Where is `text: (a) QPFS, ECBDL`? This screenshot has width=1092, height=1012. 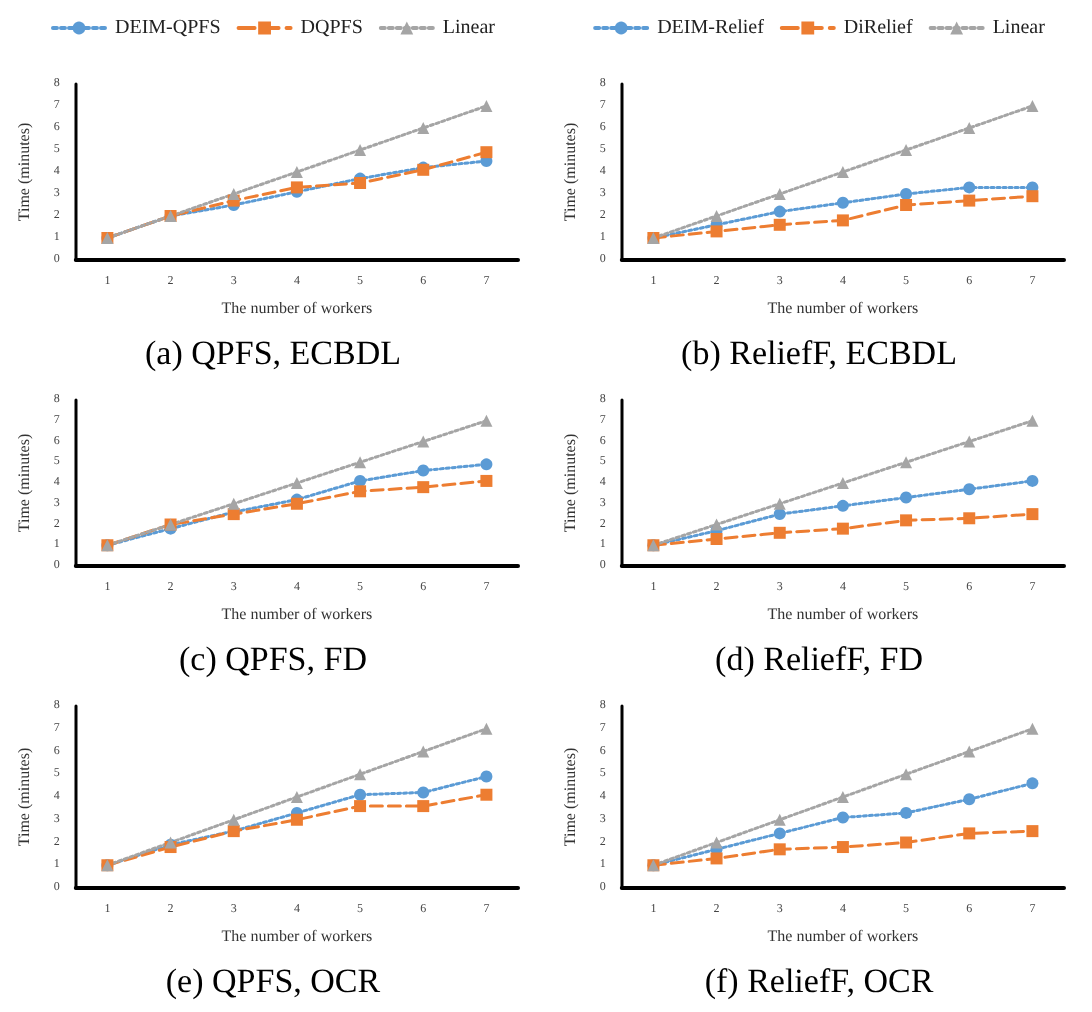 text: (a) QPFS, ECBDL is located at coordinates (273, 353).